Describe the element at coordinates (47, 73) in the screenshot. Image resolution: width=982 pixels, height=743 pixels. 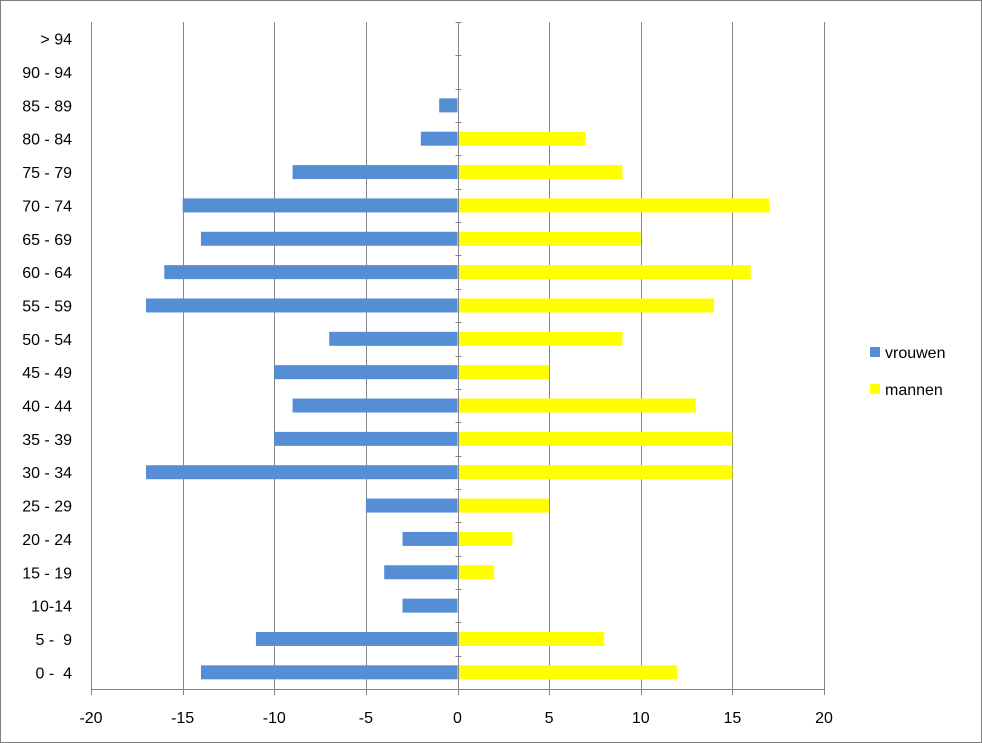
I see `category-label: 90 - 94` at that location.